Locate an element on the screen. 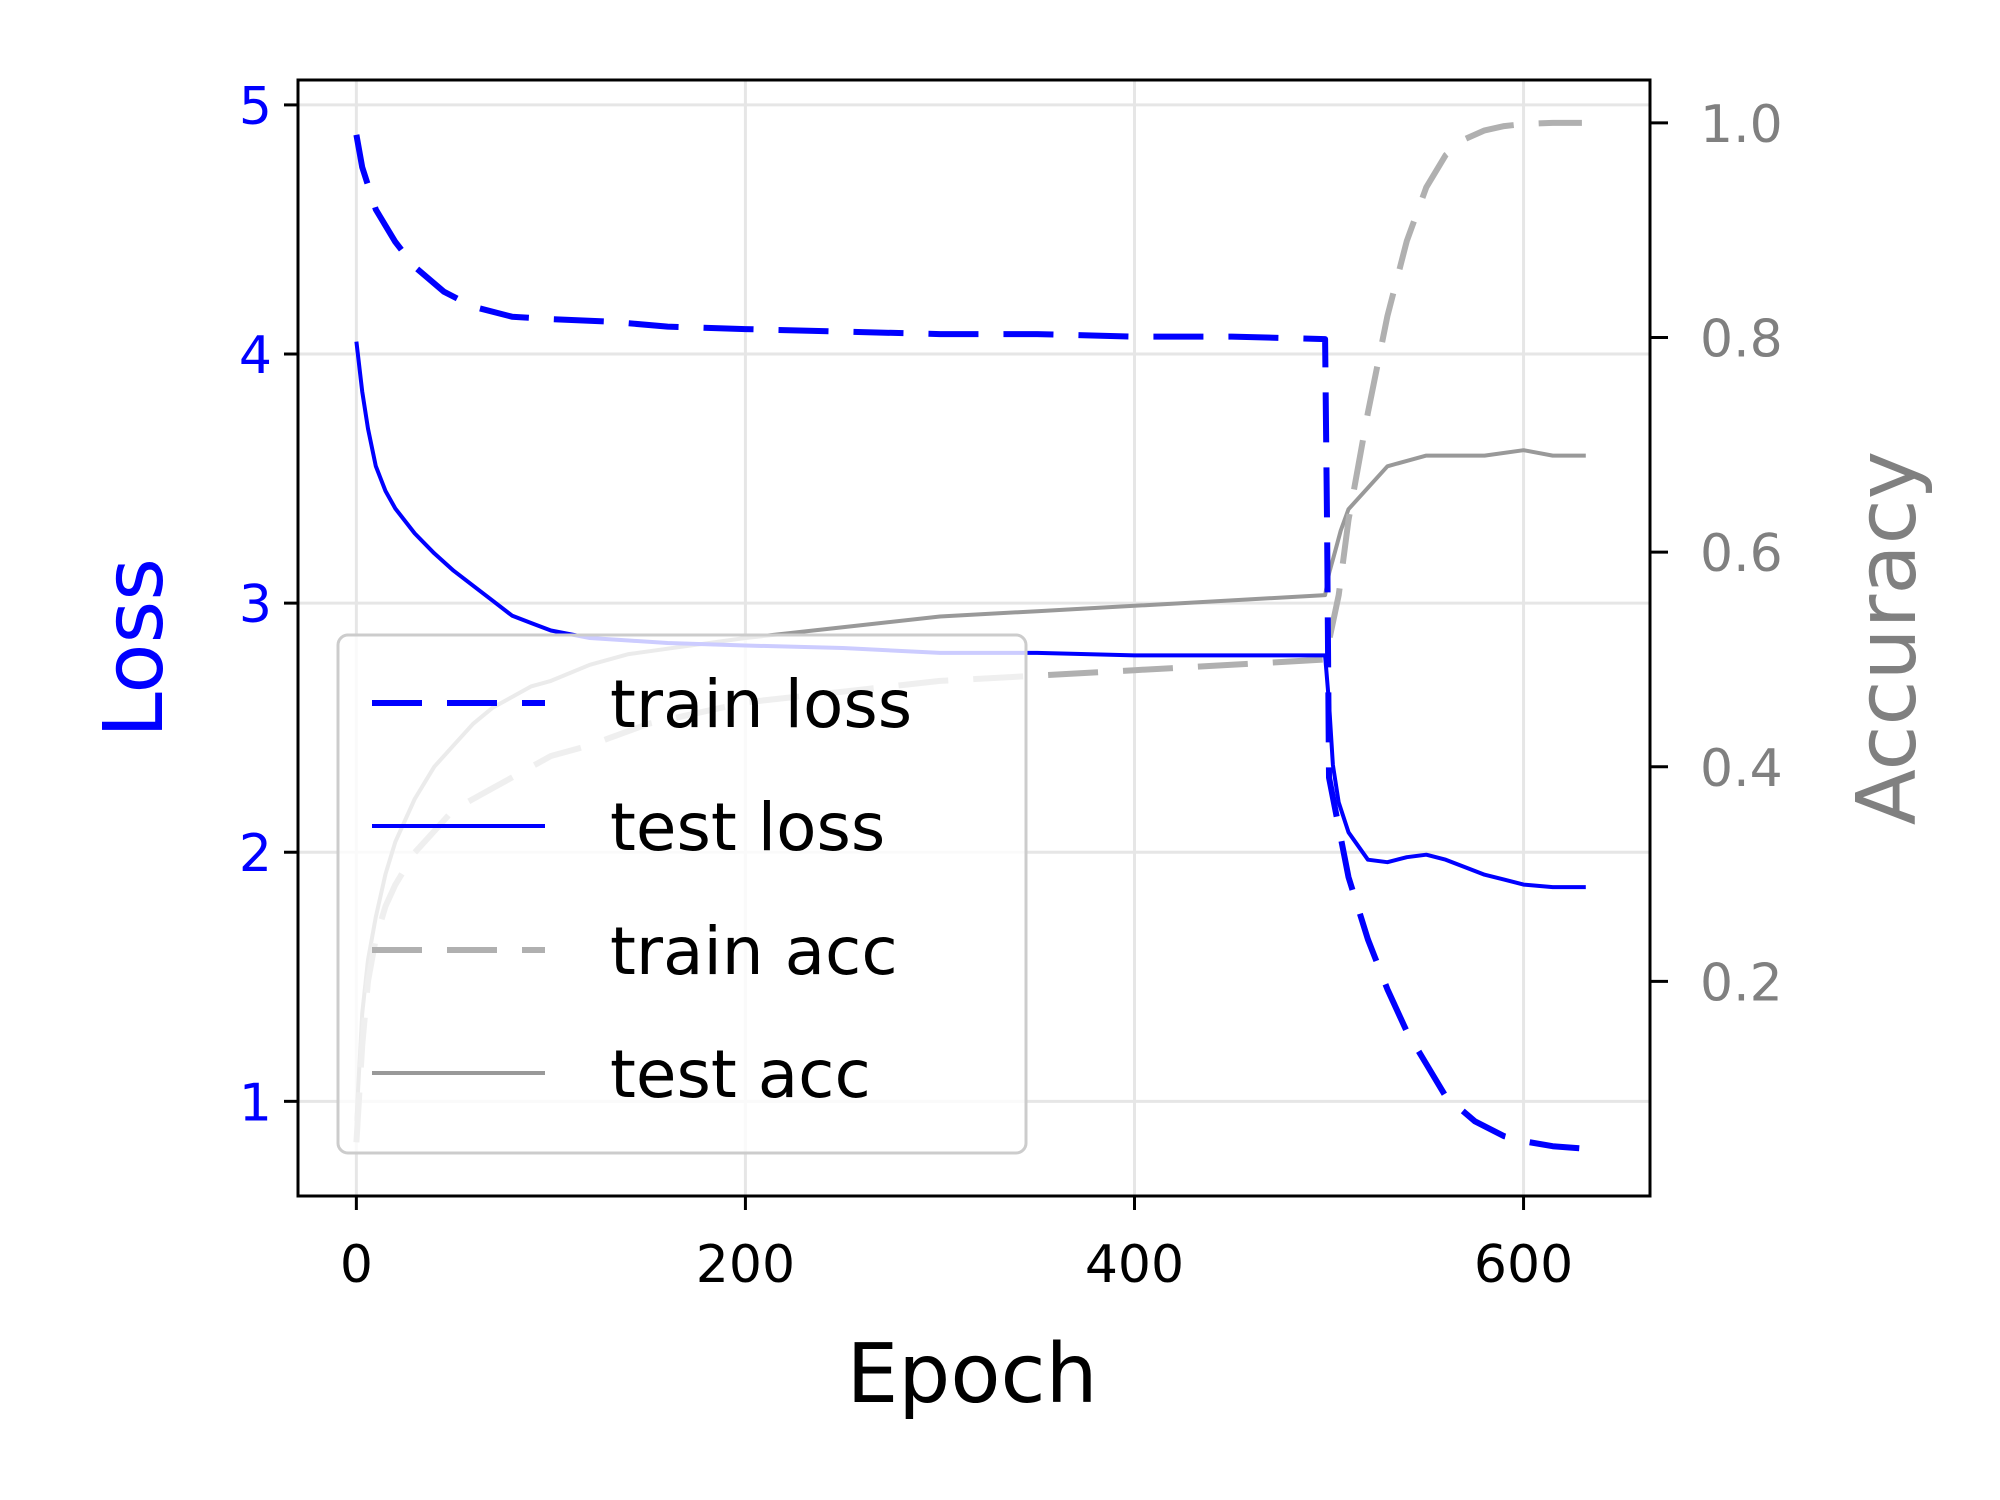 The height and width of the screenshot is (1500, 2000). y-left-tick-label: 5 is located at coordinates (255, 107).